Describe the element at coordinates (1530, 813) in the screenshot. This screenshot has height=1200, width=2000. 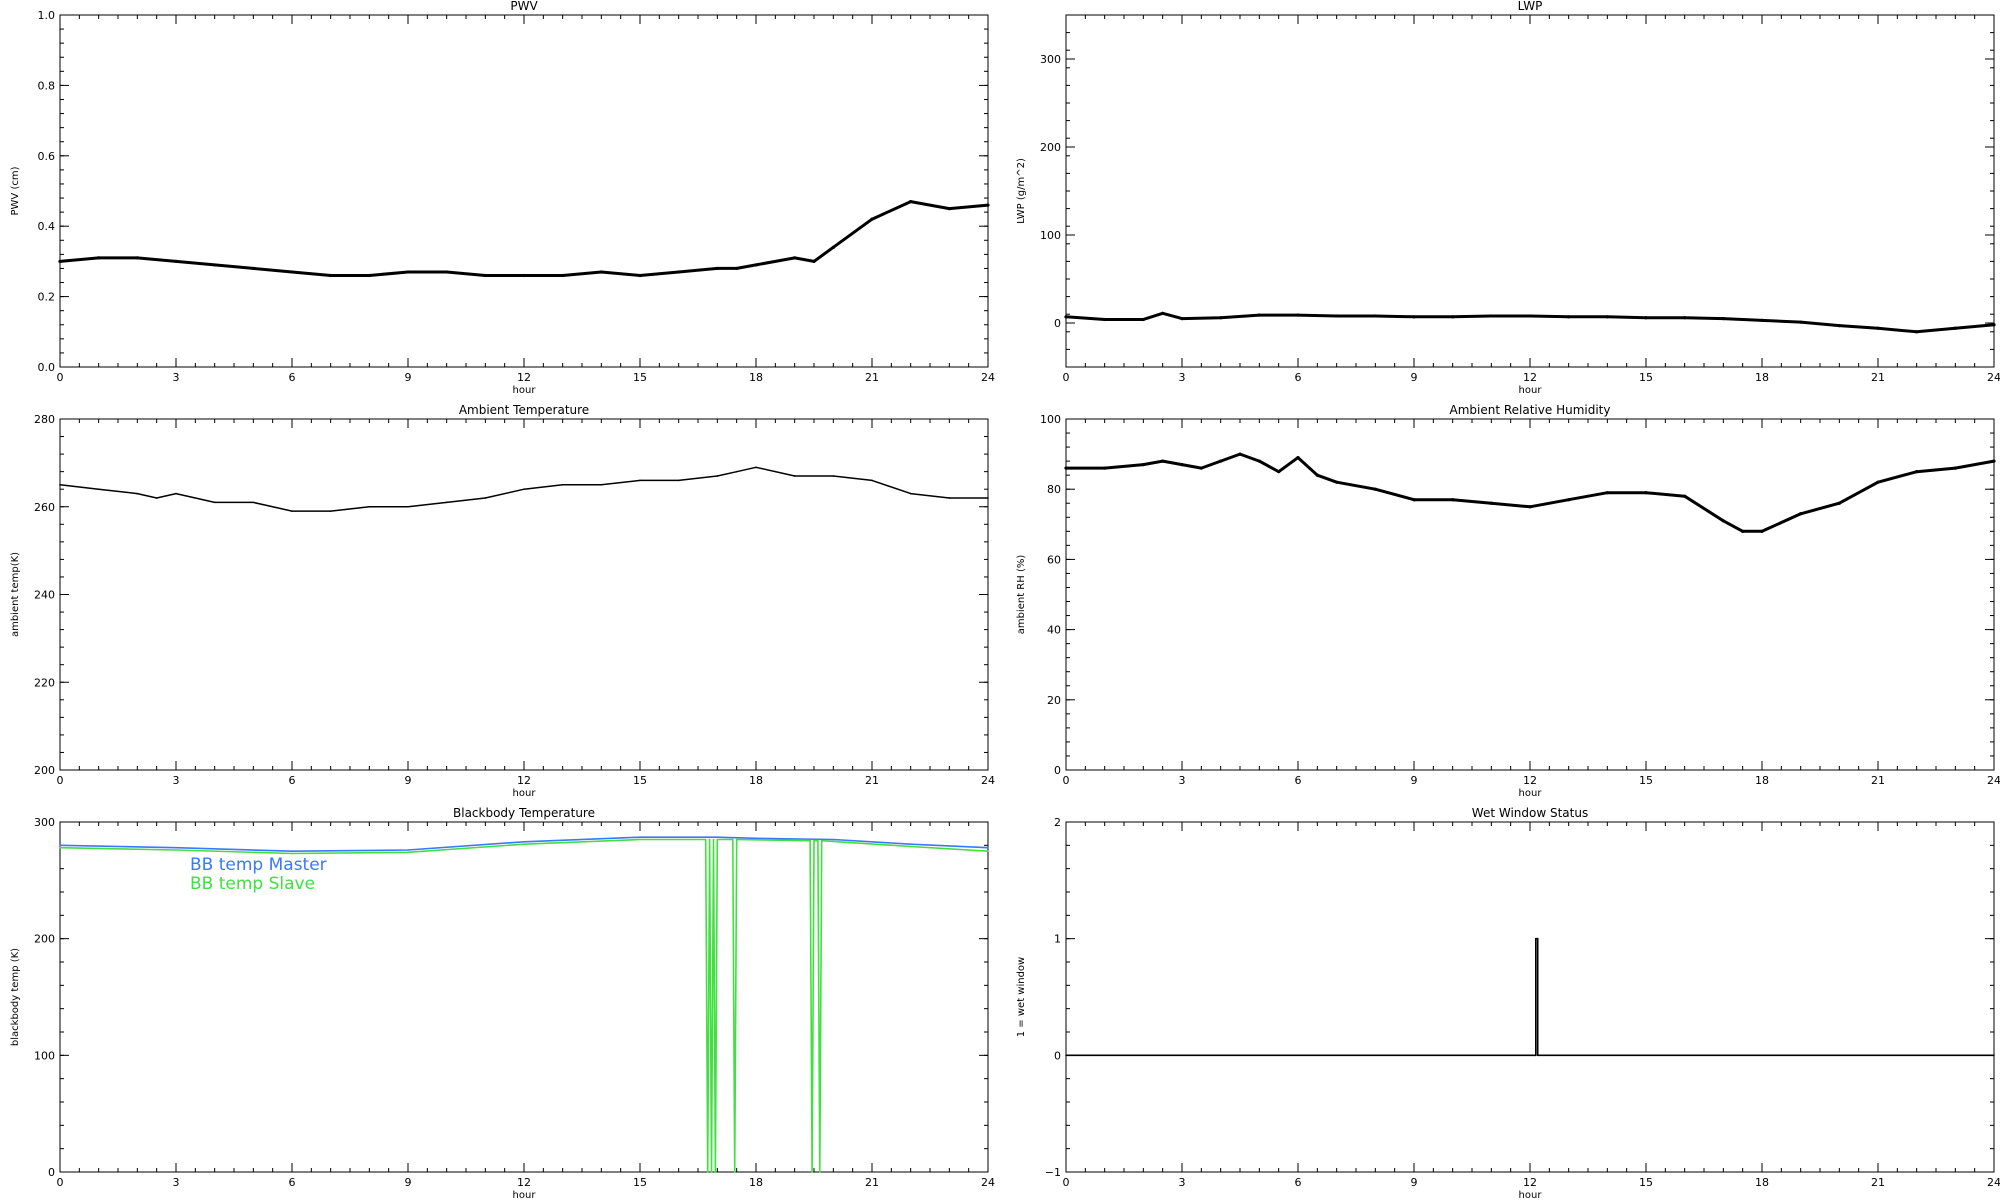
I see `chart-title: Wet Window Status` at that location.